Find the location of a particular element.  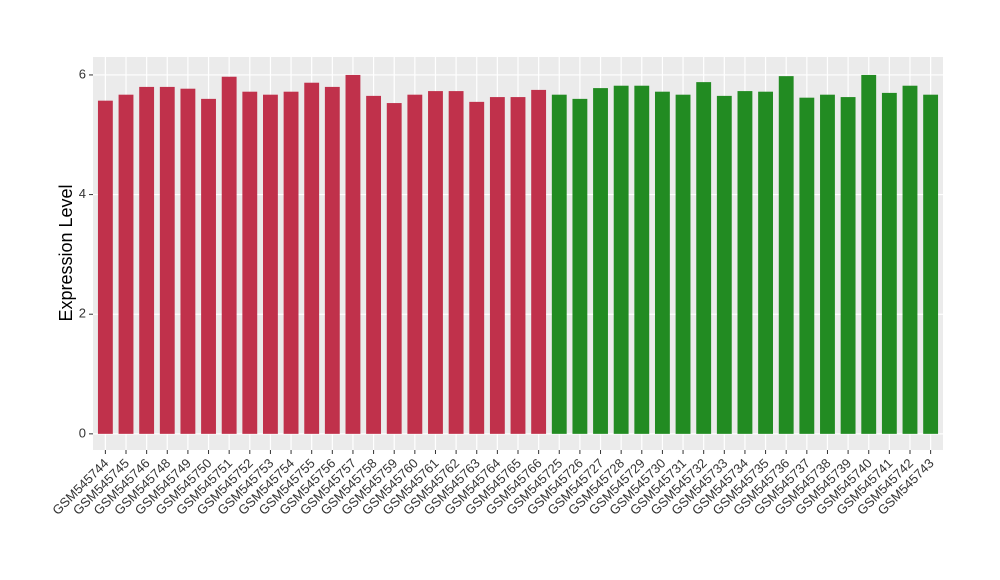

y-axis-title: Expression Level is located at coordinates (66, 252).